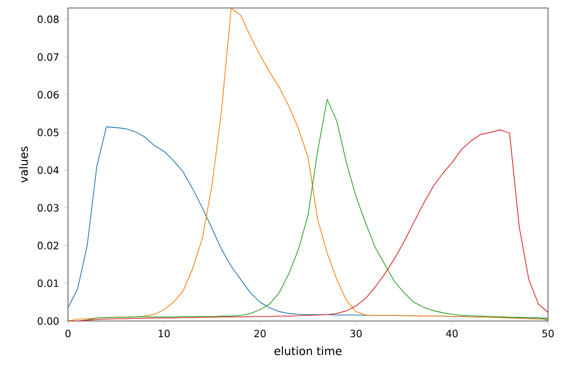 The height and width of the screenshot is (374, 566). I want to click on y-tick-label: 0.05, so click(48, 132).